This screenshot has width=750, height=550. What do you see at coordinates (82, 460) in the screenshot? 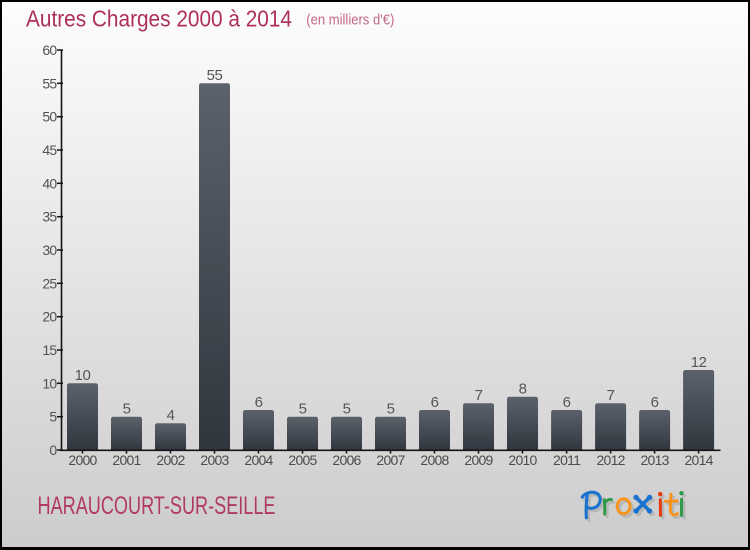
I see `svg-text: 2000` at bounding box center [82, 460].